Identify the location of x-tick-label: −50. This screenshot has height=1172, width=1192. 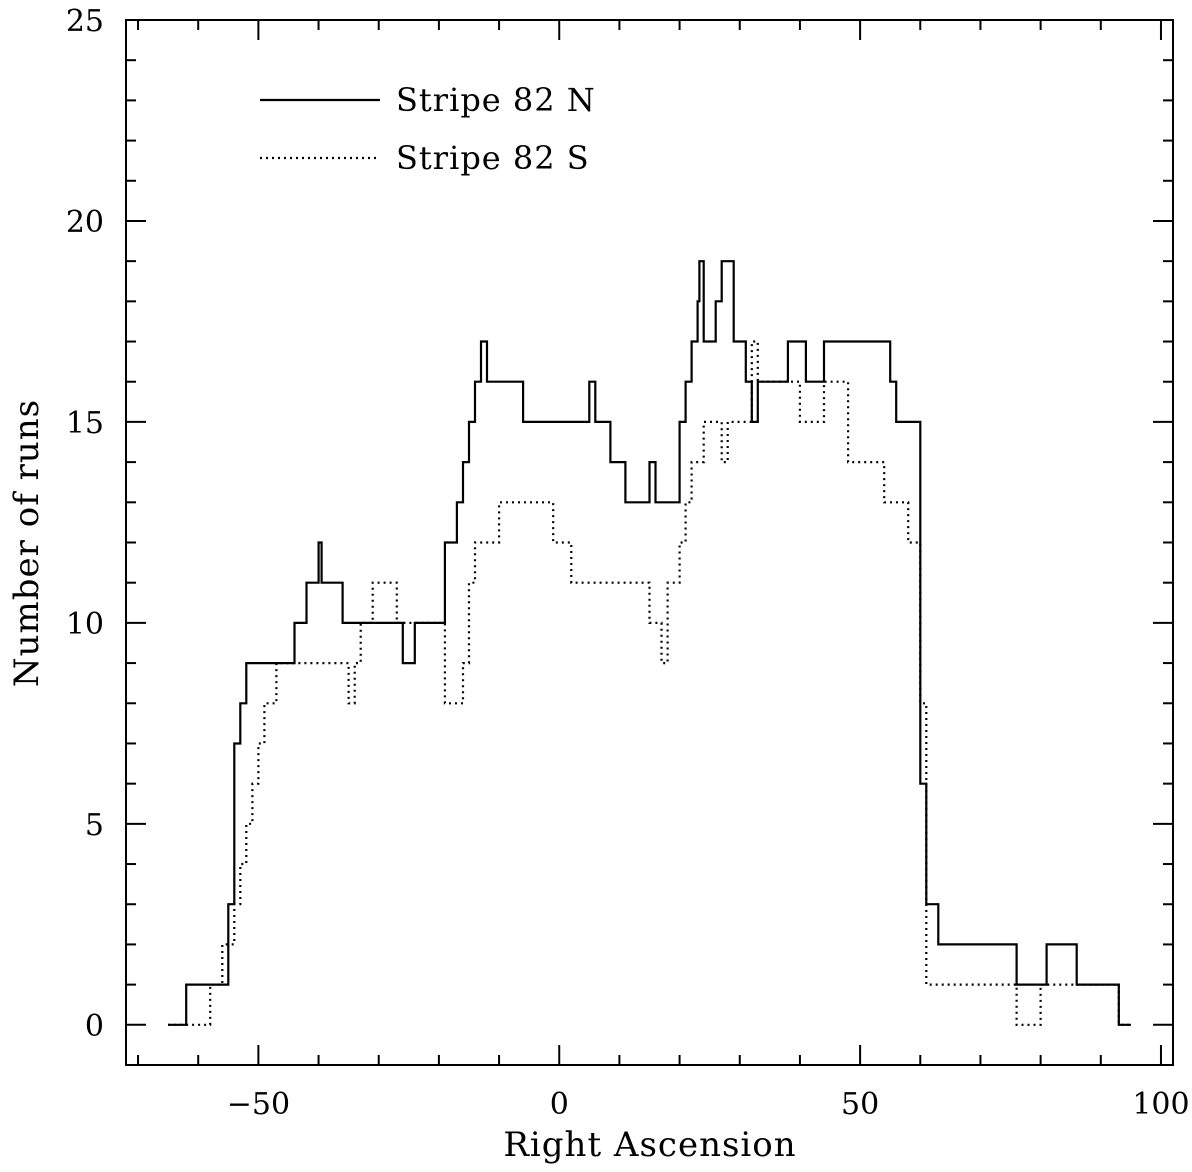
(258, 1104).